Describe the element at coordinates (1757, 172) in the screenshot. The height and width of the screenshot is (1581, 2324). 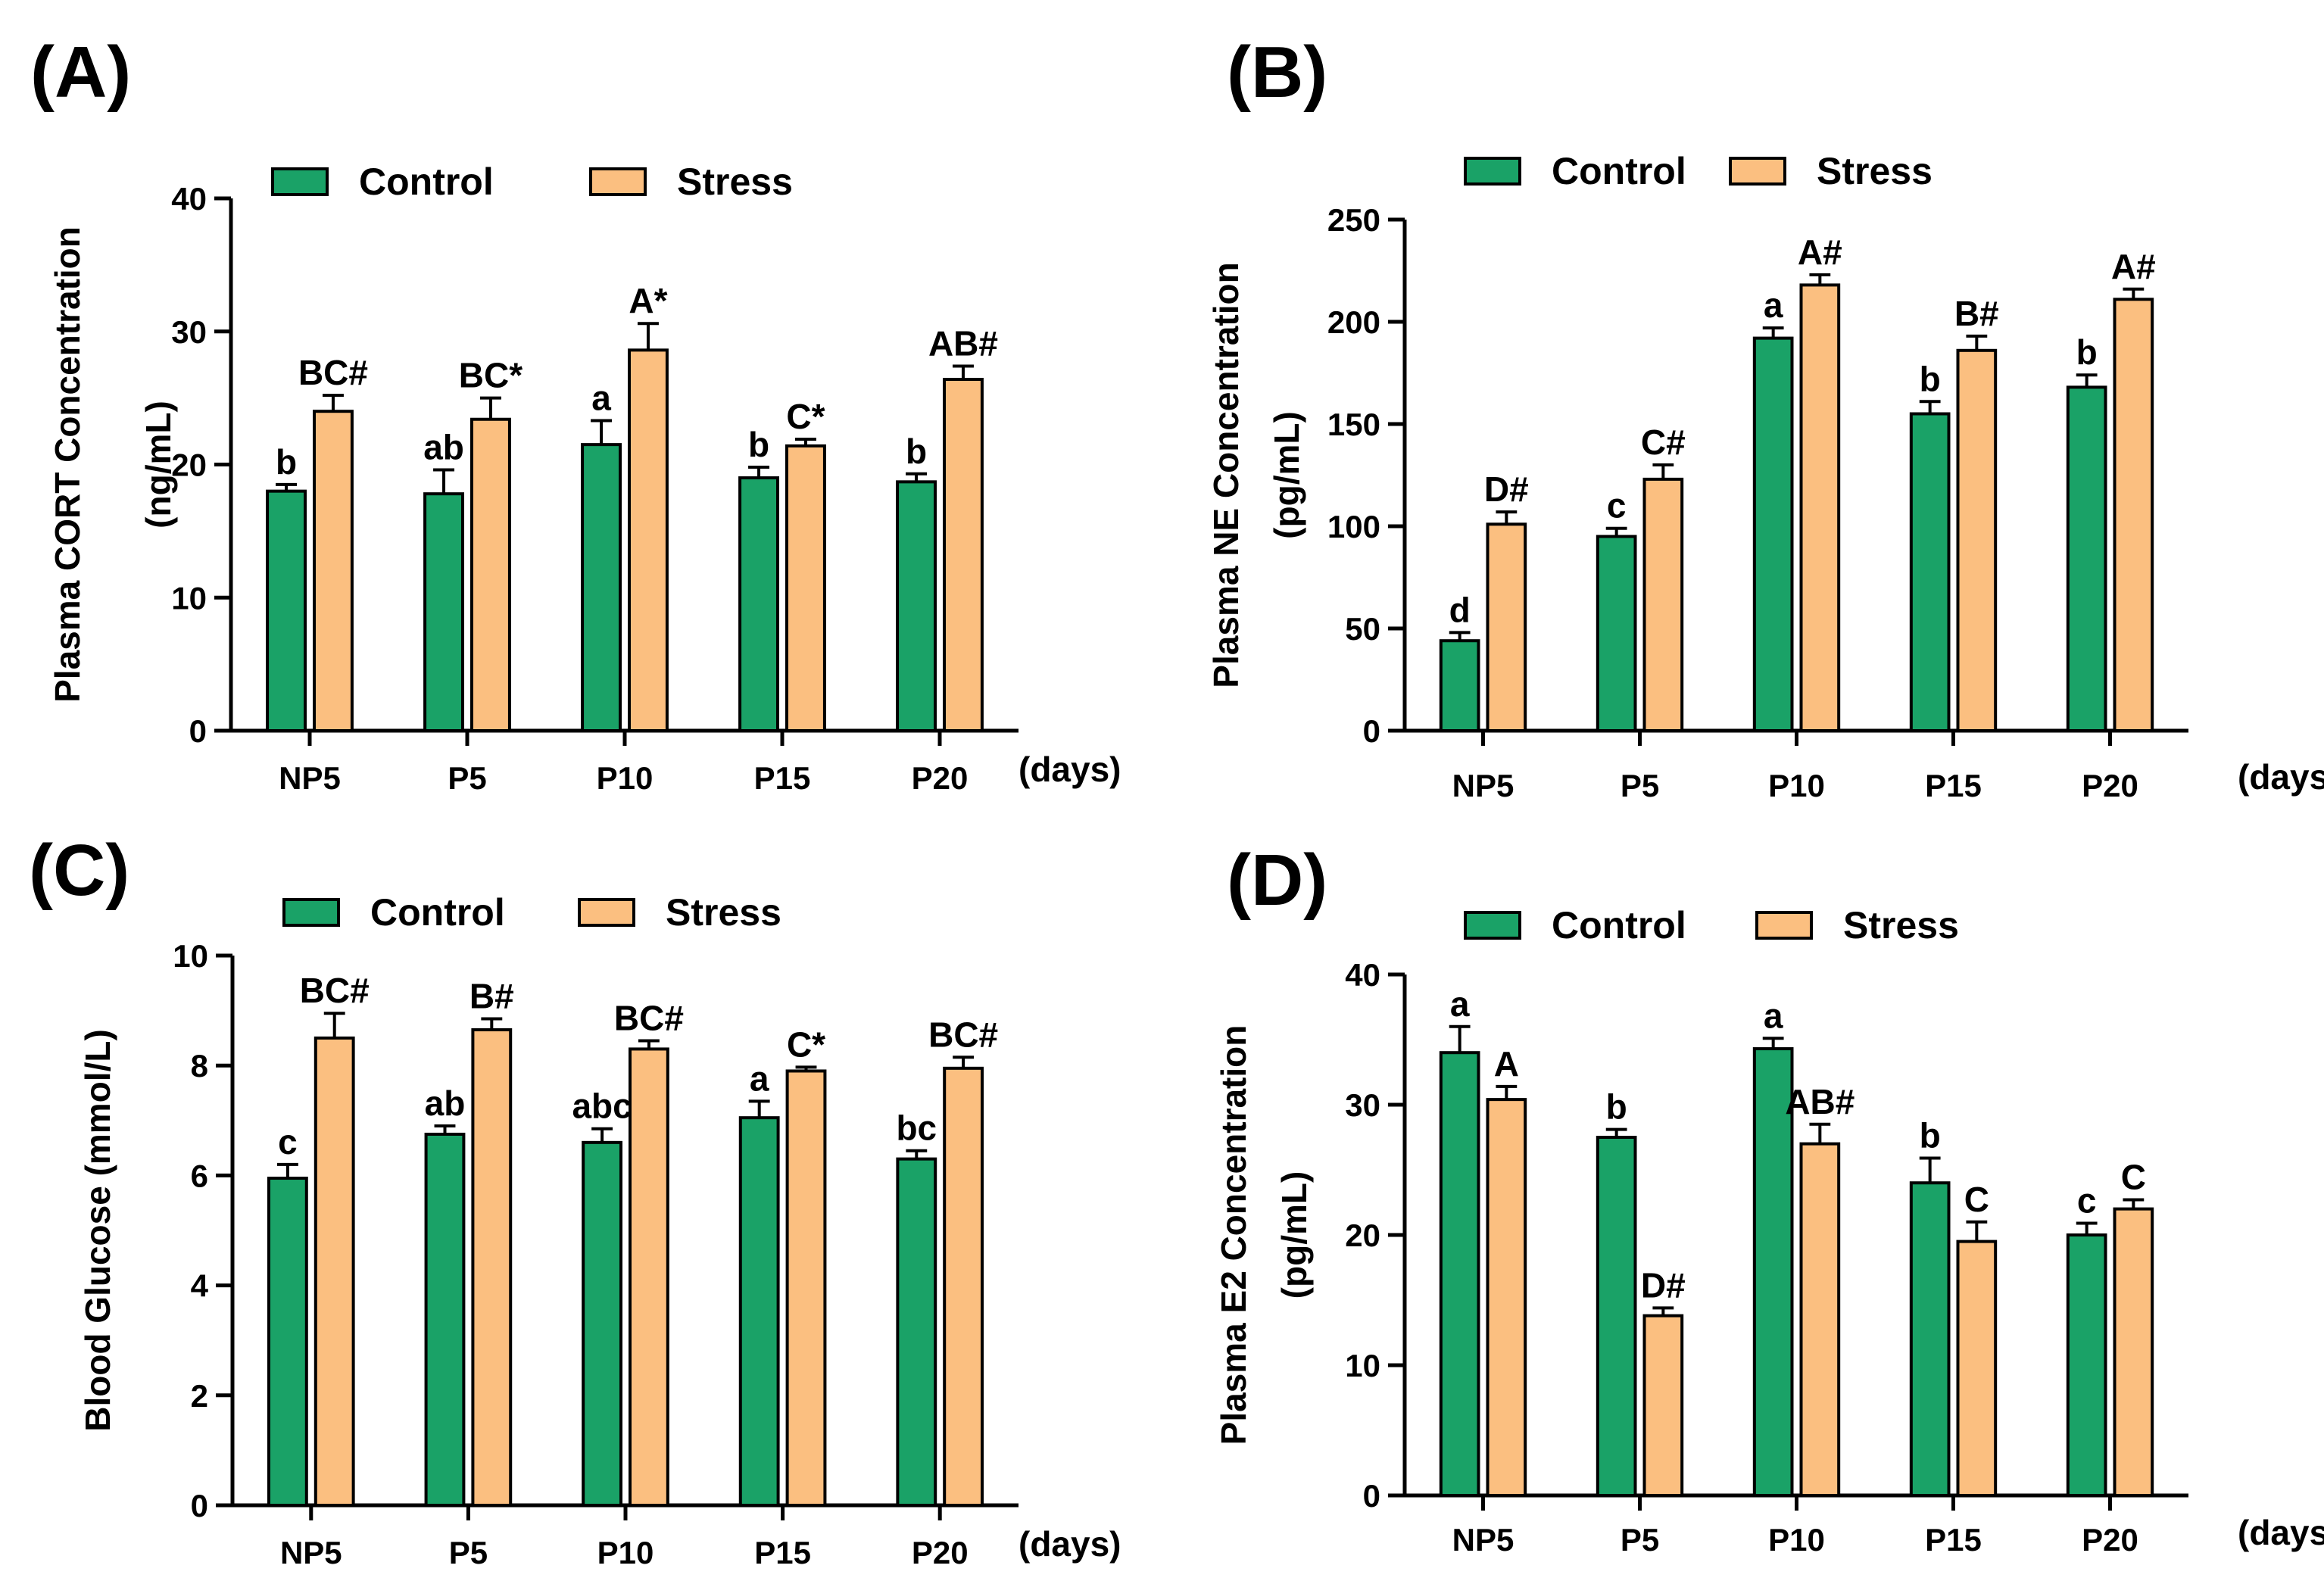
I see `panel-b-legend-swatch-stress` at that location.